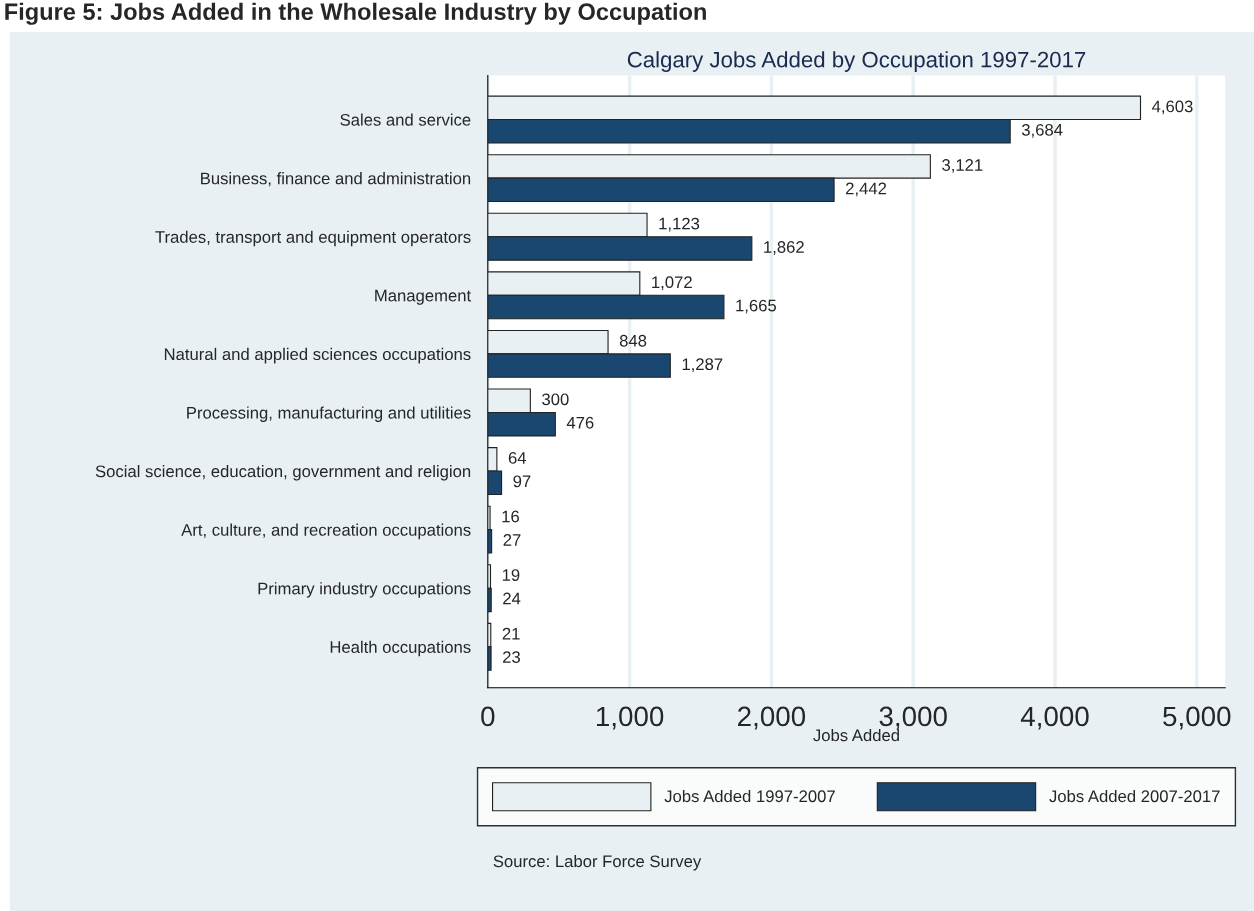 The width and height of the screenshot is (1254, 911). I want to click on data-label: 24, so click(512, 598).